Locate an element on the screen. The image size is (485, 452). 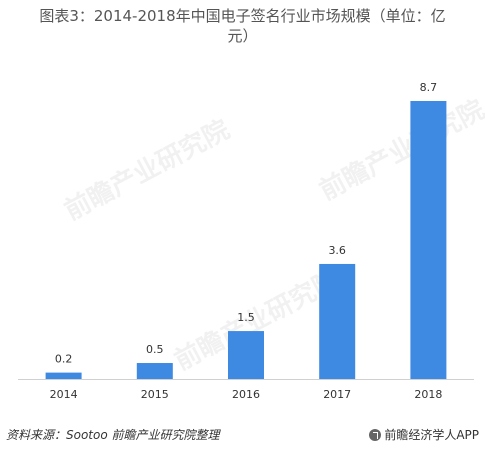
chart-title: 图表3：2014-2018年中国电子签名行业市场规模（单位：亿 元） is located at coordinates (242, 26).